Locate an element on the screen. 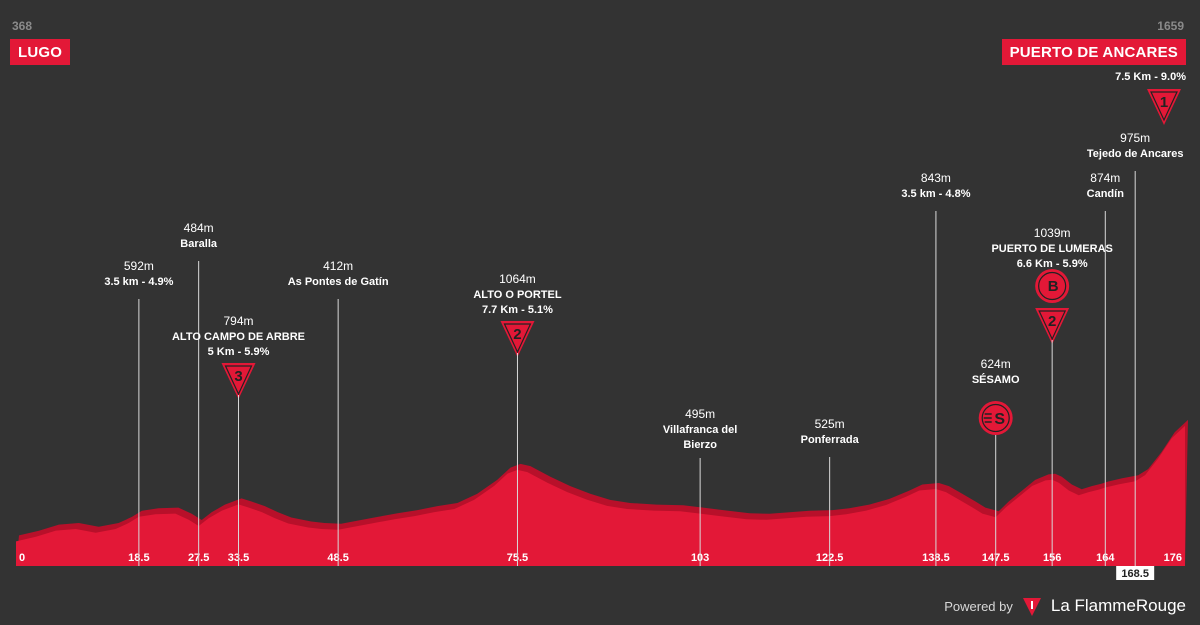 The image size is (1200, 625). finish-name-badge: PUERTO DE ANCARES is located at coordinates (1093, 52).